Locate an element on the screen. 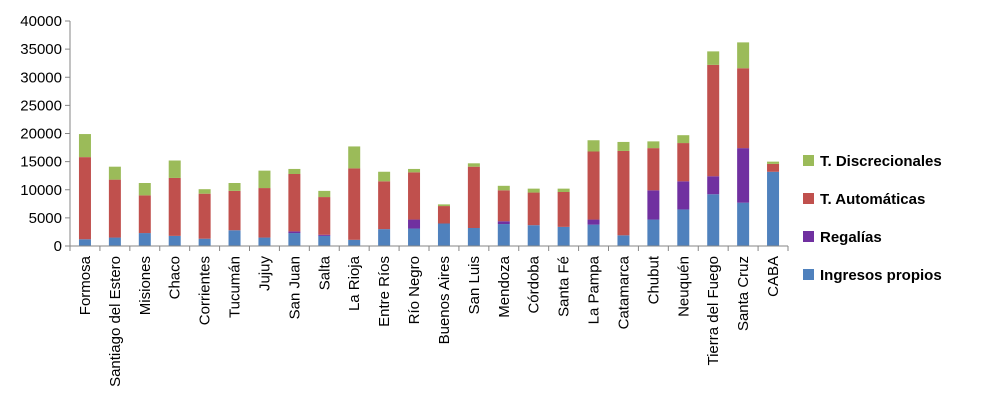  bar-t-discrecionales-san-juan is located at coordinates (294, 171).